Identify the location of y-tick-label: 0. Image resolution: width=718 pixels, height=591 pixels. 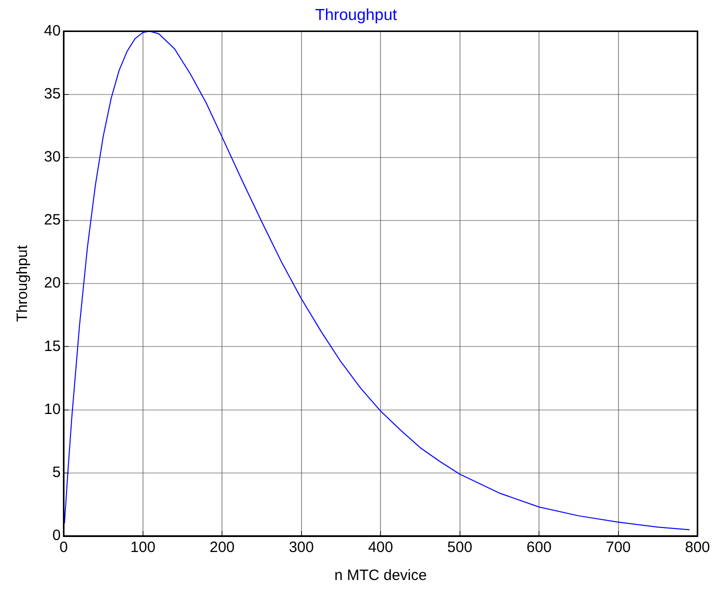
(56, 535).